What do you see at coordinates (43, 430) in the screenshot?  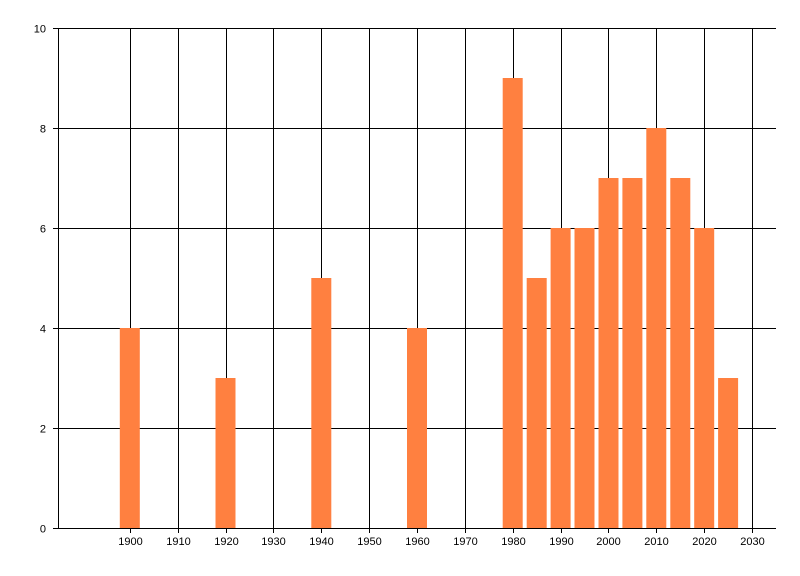 I see `y-tick-label-2: 2` at bounding box center [43, 430].